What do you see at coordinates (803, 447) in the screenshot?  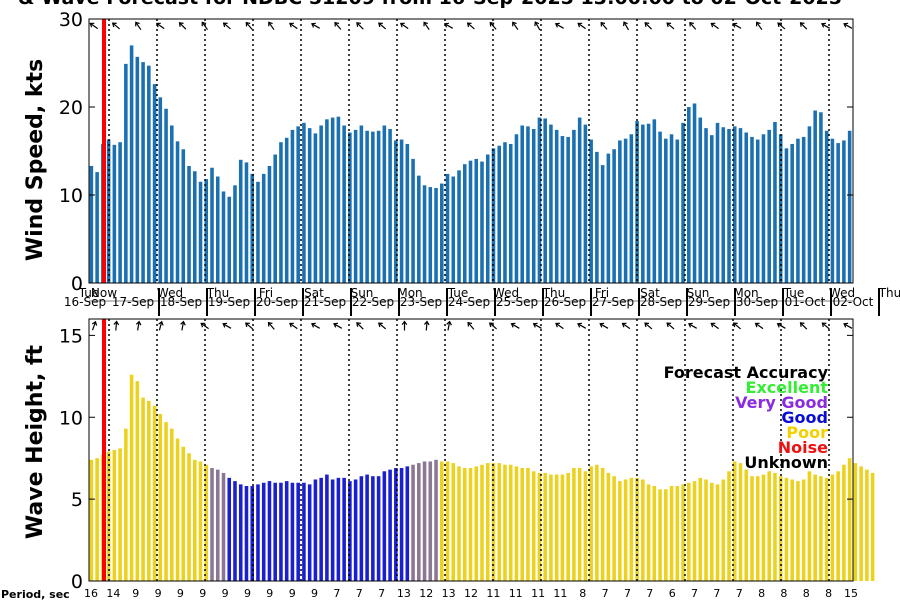 I see `legend-item: Noise` at bounding box center [803, 447].